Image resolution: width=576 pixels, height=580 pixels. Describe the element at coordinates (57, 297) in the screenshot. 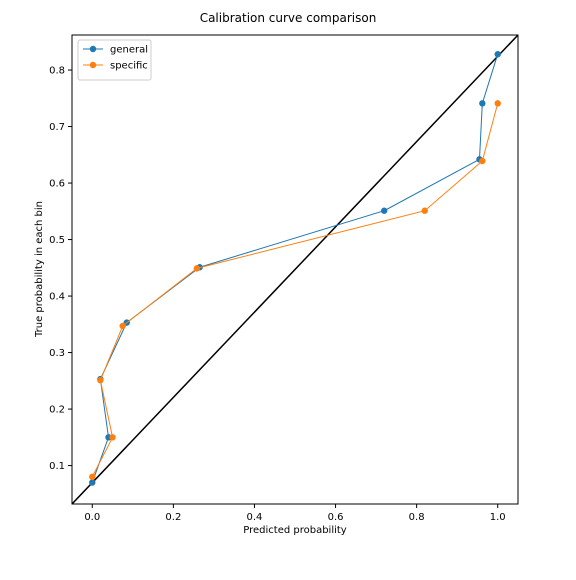

I see `y-tick-label: 0.4` at that location.